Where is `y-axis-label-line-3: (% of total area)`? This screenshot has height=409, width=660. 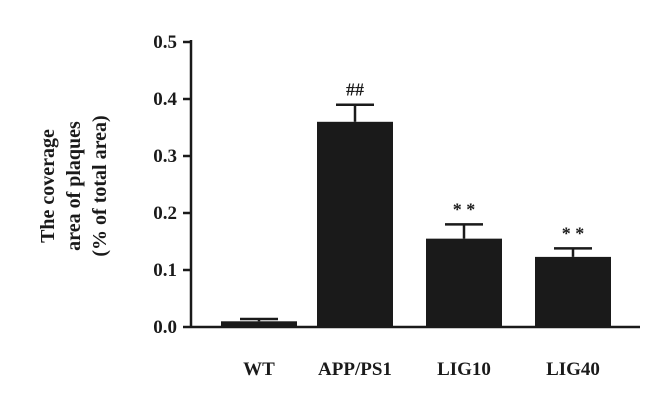
y-axis-label-line-3: (% of total area) is located at coordinates (100, 185).